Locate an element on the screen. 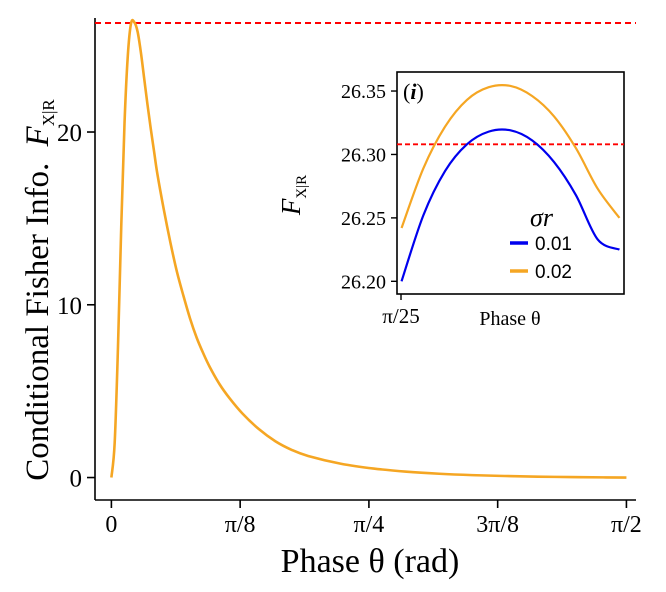  inset-x-axis-label: Phase θ is located at coordinates (509, 319).